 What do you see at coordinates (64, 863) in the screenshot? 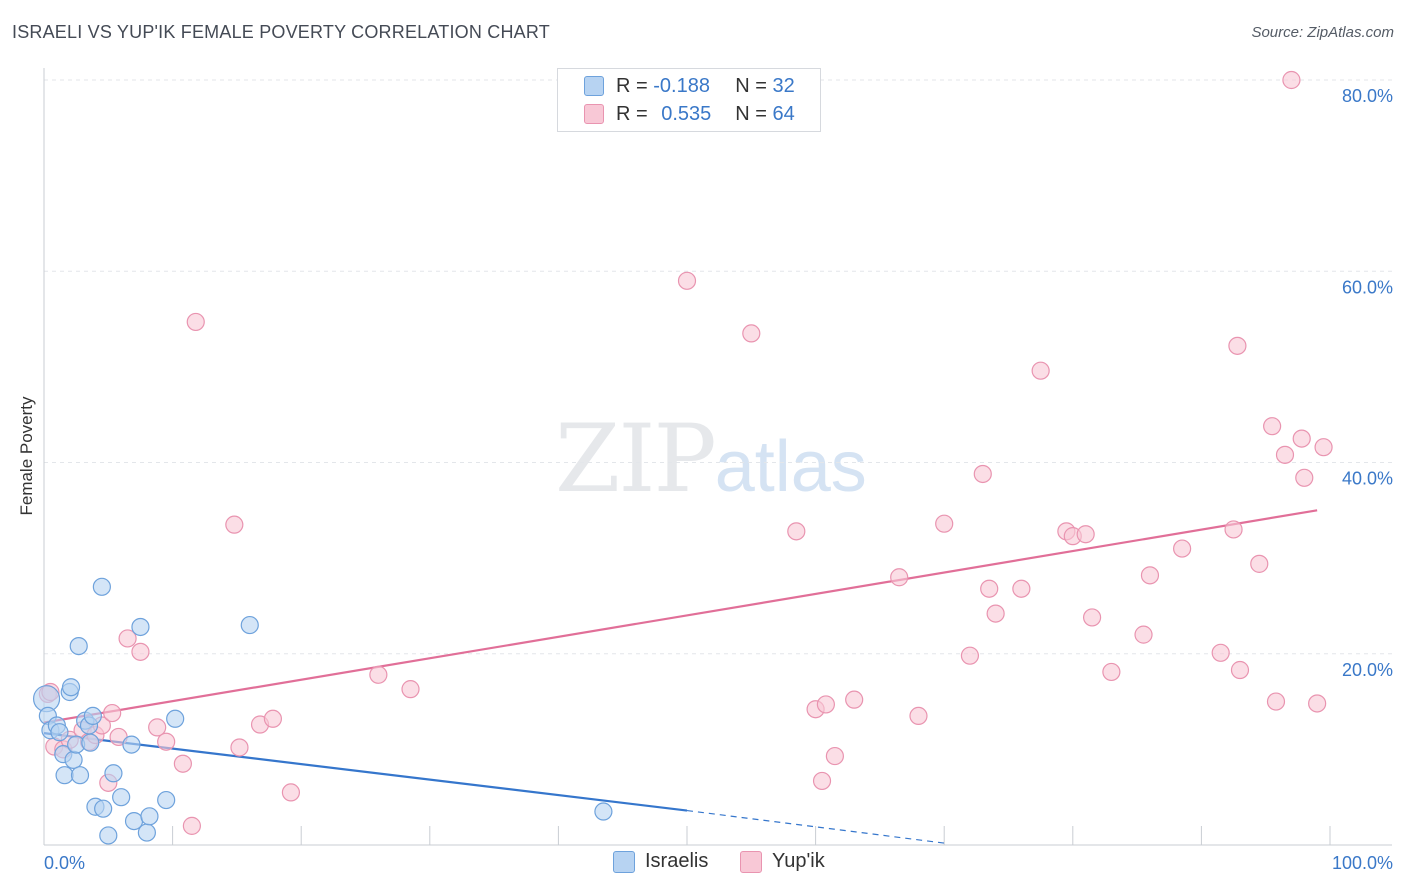
I see `x-tick-label: 0.0%` at bounding box center [64, 863].